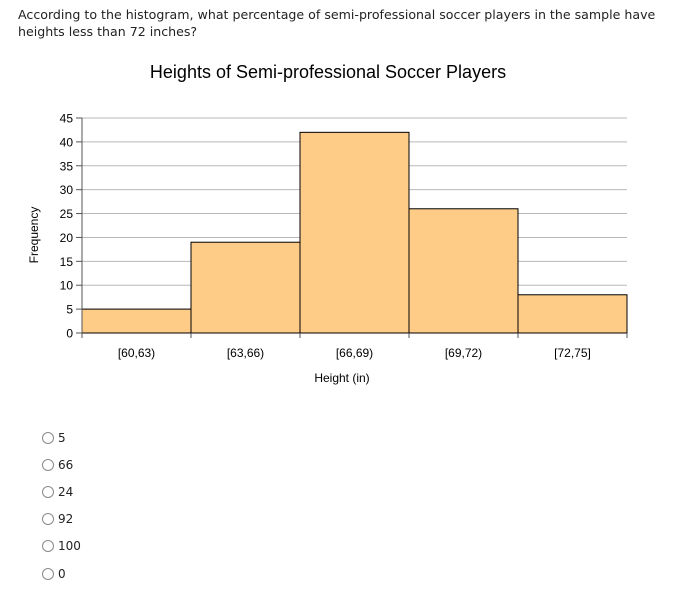 This screenshot has width=687, height=603. What do you see at coordinates (67, 238) in the screenshot?
I see `y-tick-label: 20` at bounding box center [67, 238].